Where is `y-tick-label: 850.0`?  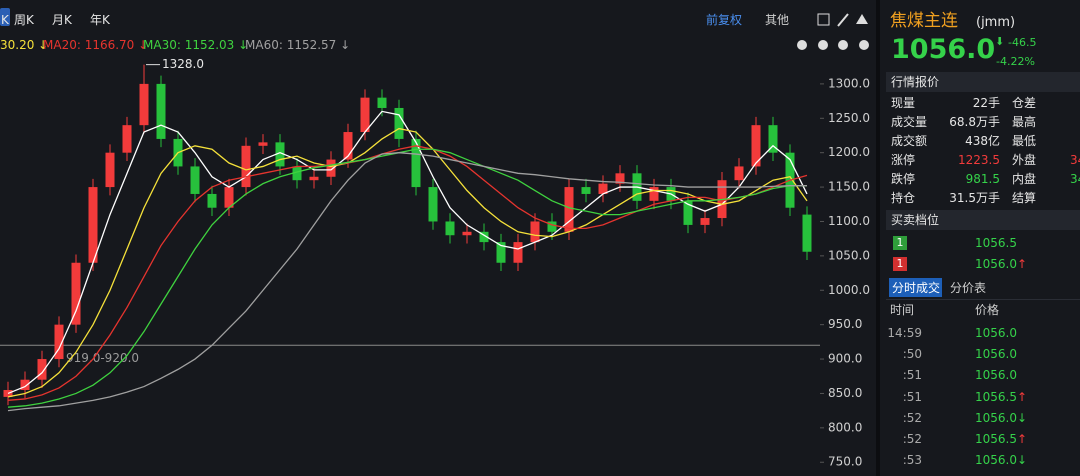
y-tick-label: 850.0 is located at coordinates (845, 393).